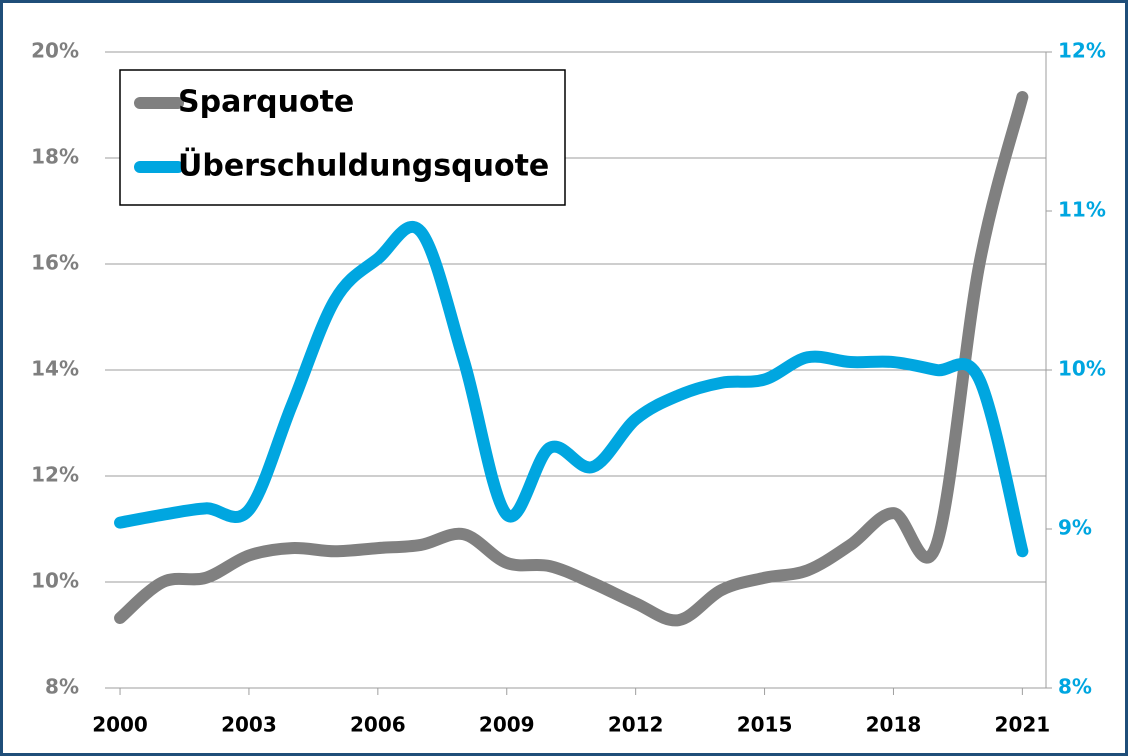 The image size is (1128, 756). Describe the element at coordinates (1082, 210) in the screenshot. I see `y2-tick-label: 11%` at that location.